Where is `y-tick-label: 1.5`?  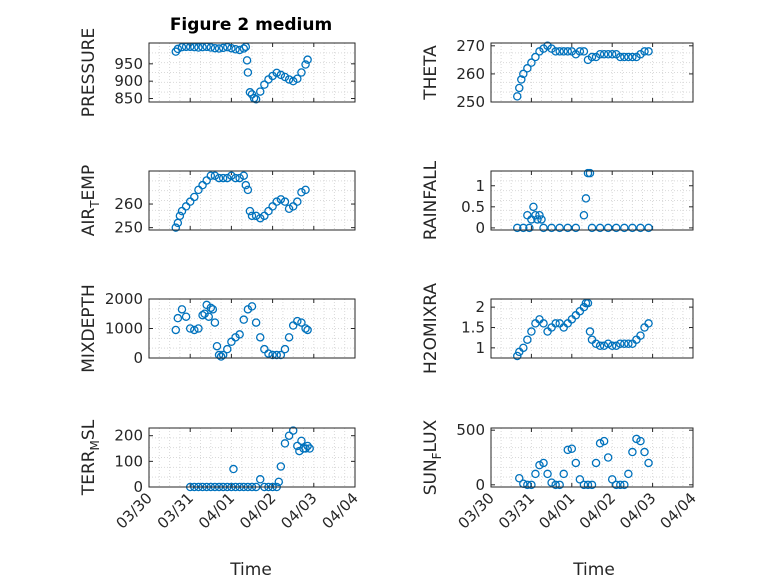 y-tick-label: 1.5 is located at coordinates (473, 327).